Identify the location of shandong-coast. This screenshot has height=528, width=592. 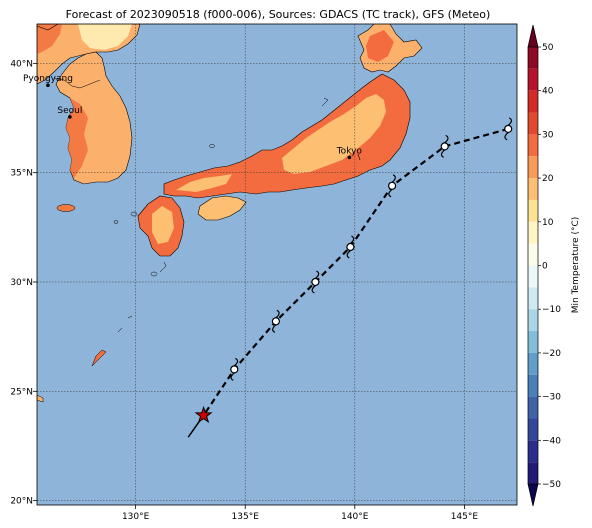
(40, 398).